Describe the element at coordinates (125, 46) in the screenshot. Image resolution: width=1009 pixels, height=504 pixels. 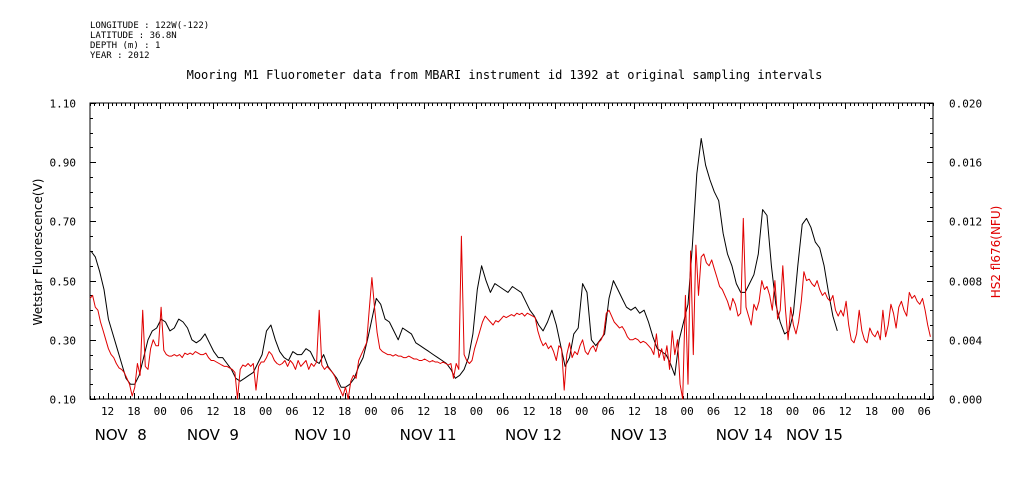
I see `depth-label: DEPTH (m) : 1` at that location.